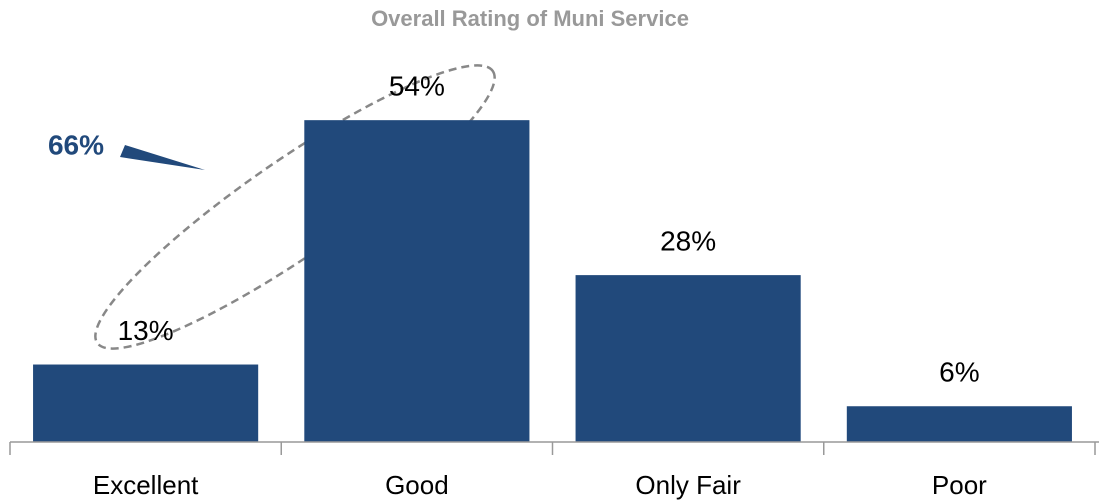 The image size is (1099, 504). Describe the element at coordinates (530, 18) in the screenshot. I see `chart-title: Overall Rating of Muni Service` at that location.